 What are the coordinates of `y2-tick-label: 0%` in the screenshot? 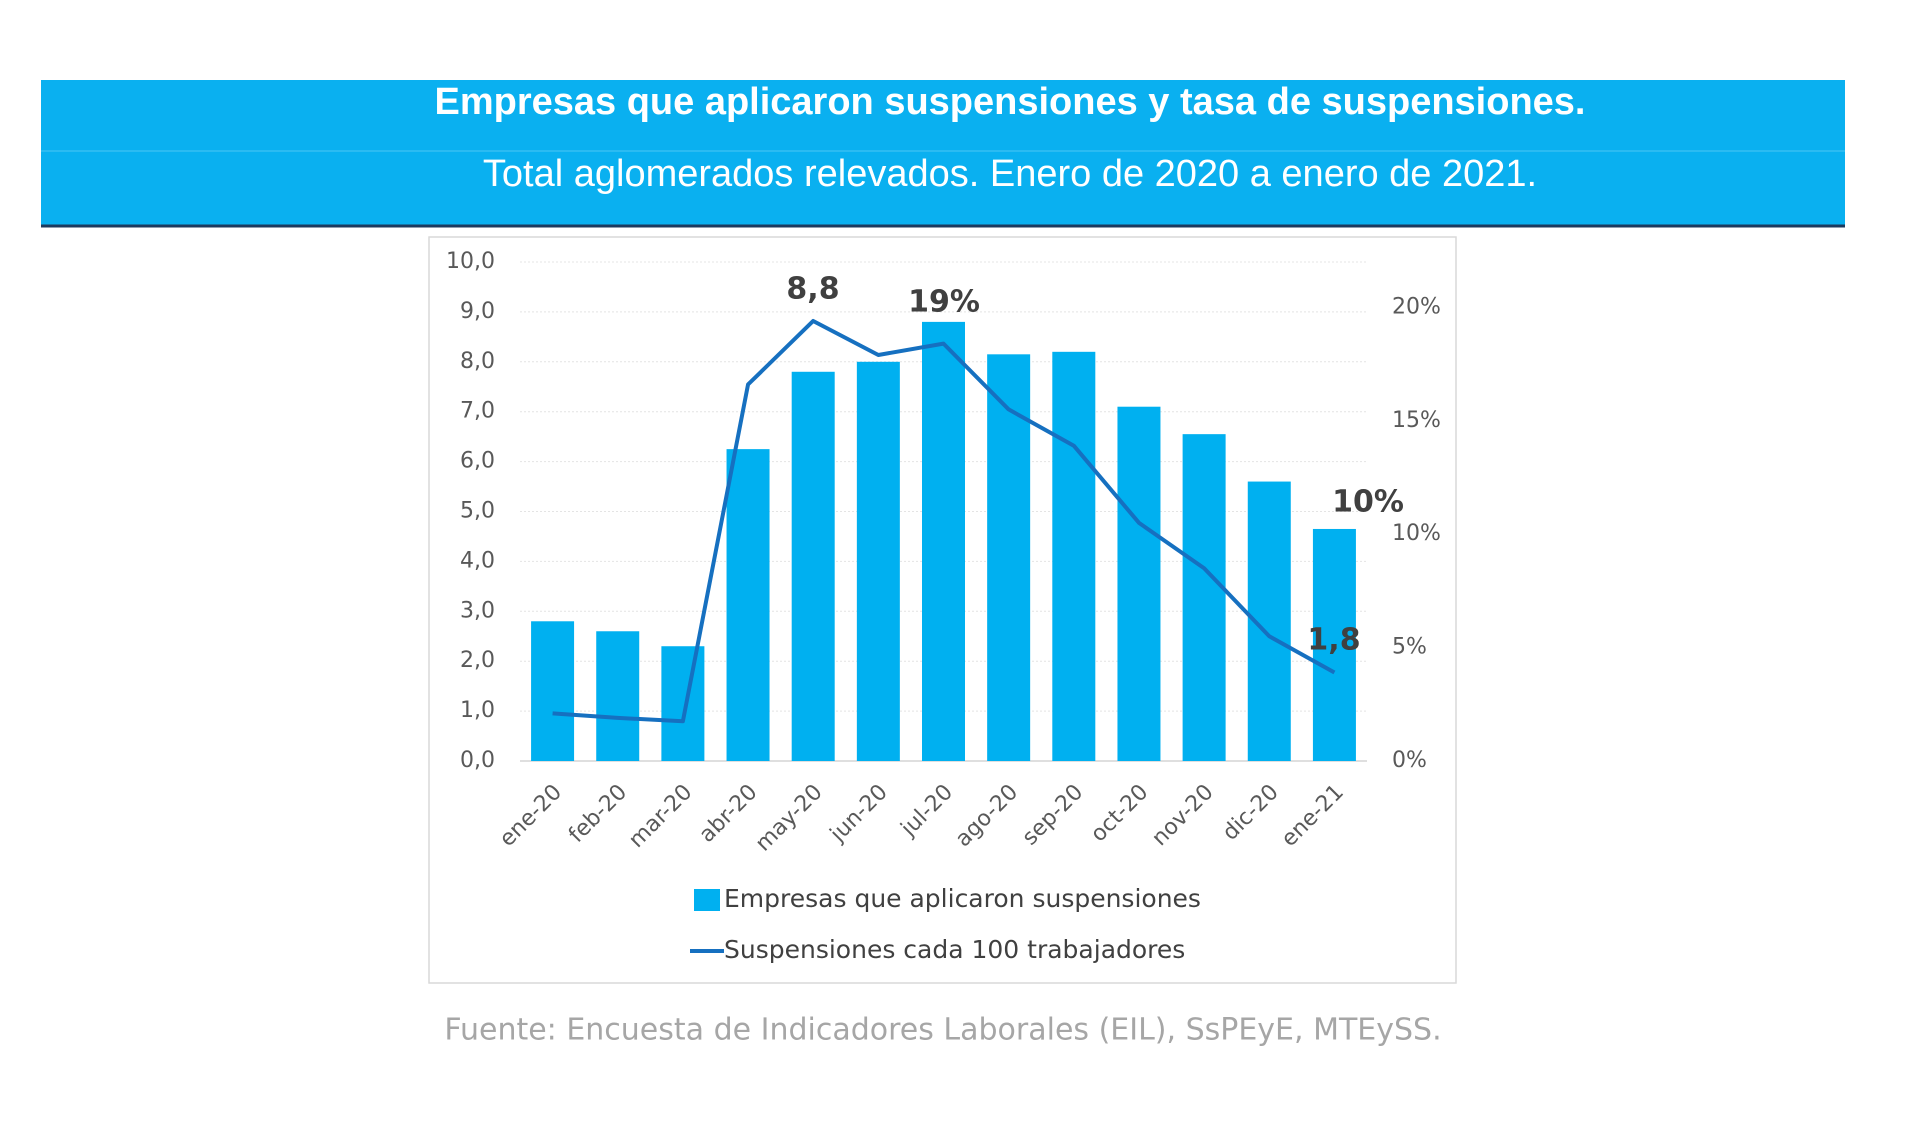 It's located at (1409, 760).